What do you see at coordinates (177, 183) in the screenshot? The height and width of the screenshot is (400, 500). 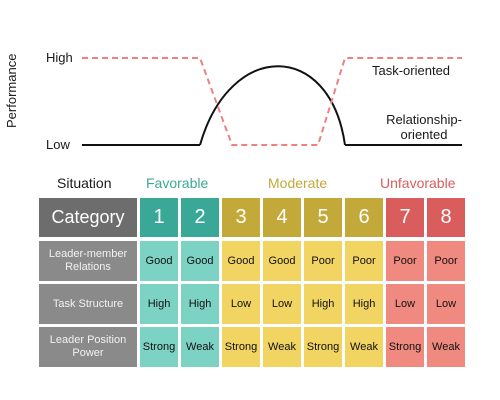 I see `favorable-label: Favorable` at bounding box center [177, 183].